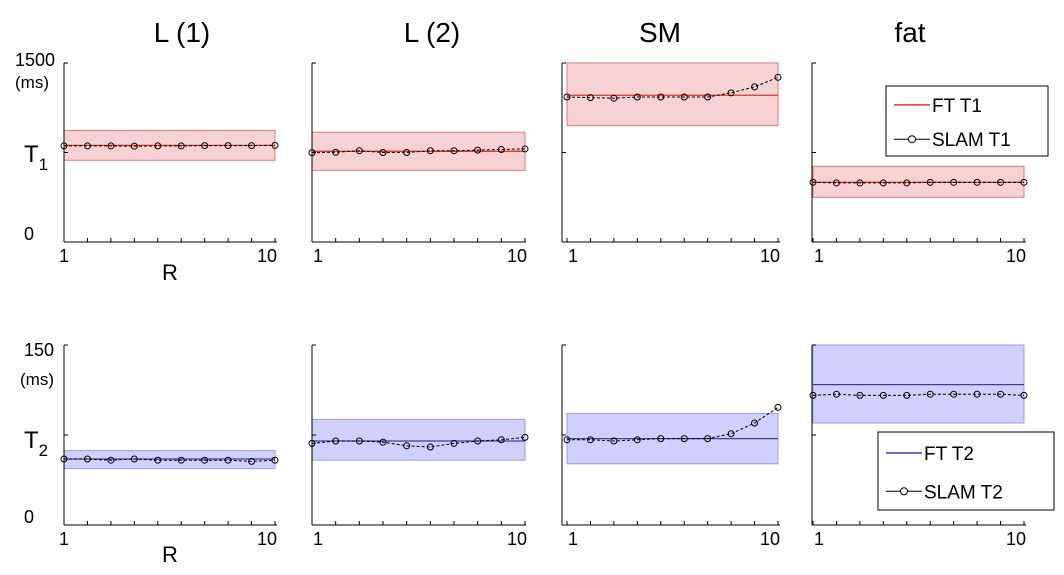 Image resolution: width=1064 pixels, height=575 pixels. I want to click on t1-ymax-label: 1500, so click(35, 60).